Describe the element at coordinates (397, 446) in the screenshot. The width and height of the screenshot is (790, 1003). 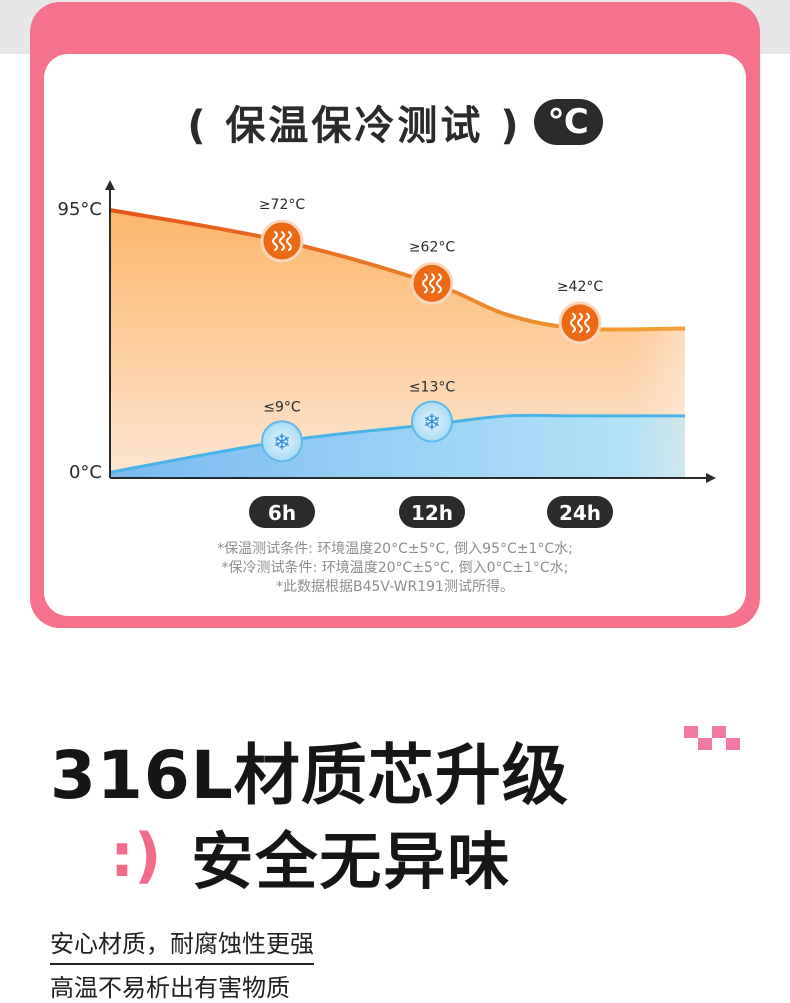
I see `cold-series-area` at that location.